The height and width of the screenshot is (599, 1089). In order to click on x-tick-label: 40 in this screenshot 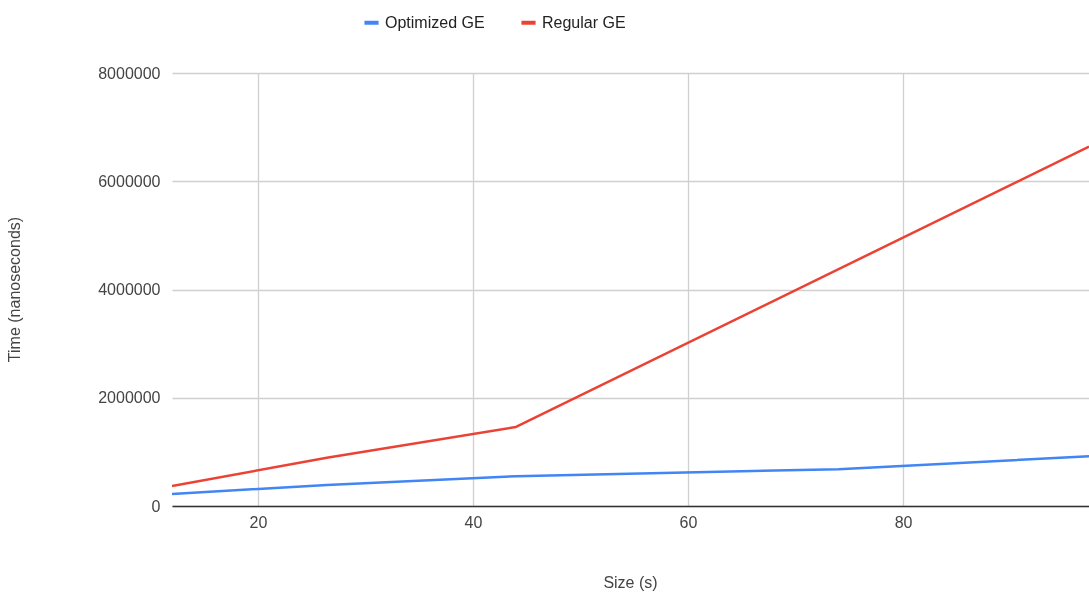, I will do `click(473, 522)`.